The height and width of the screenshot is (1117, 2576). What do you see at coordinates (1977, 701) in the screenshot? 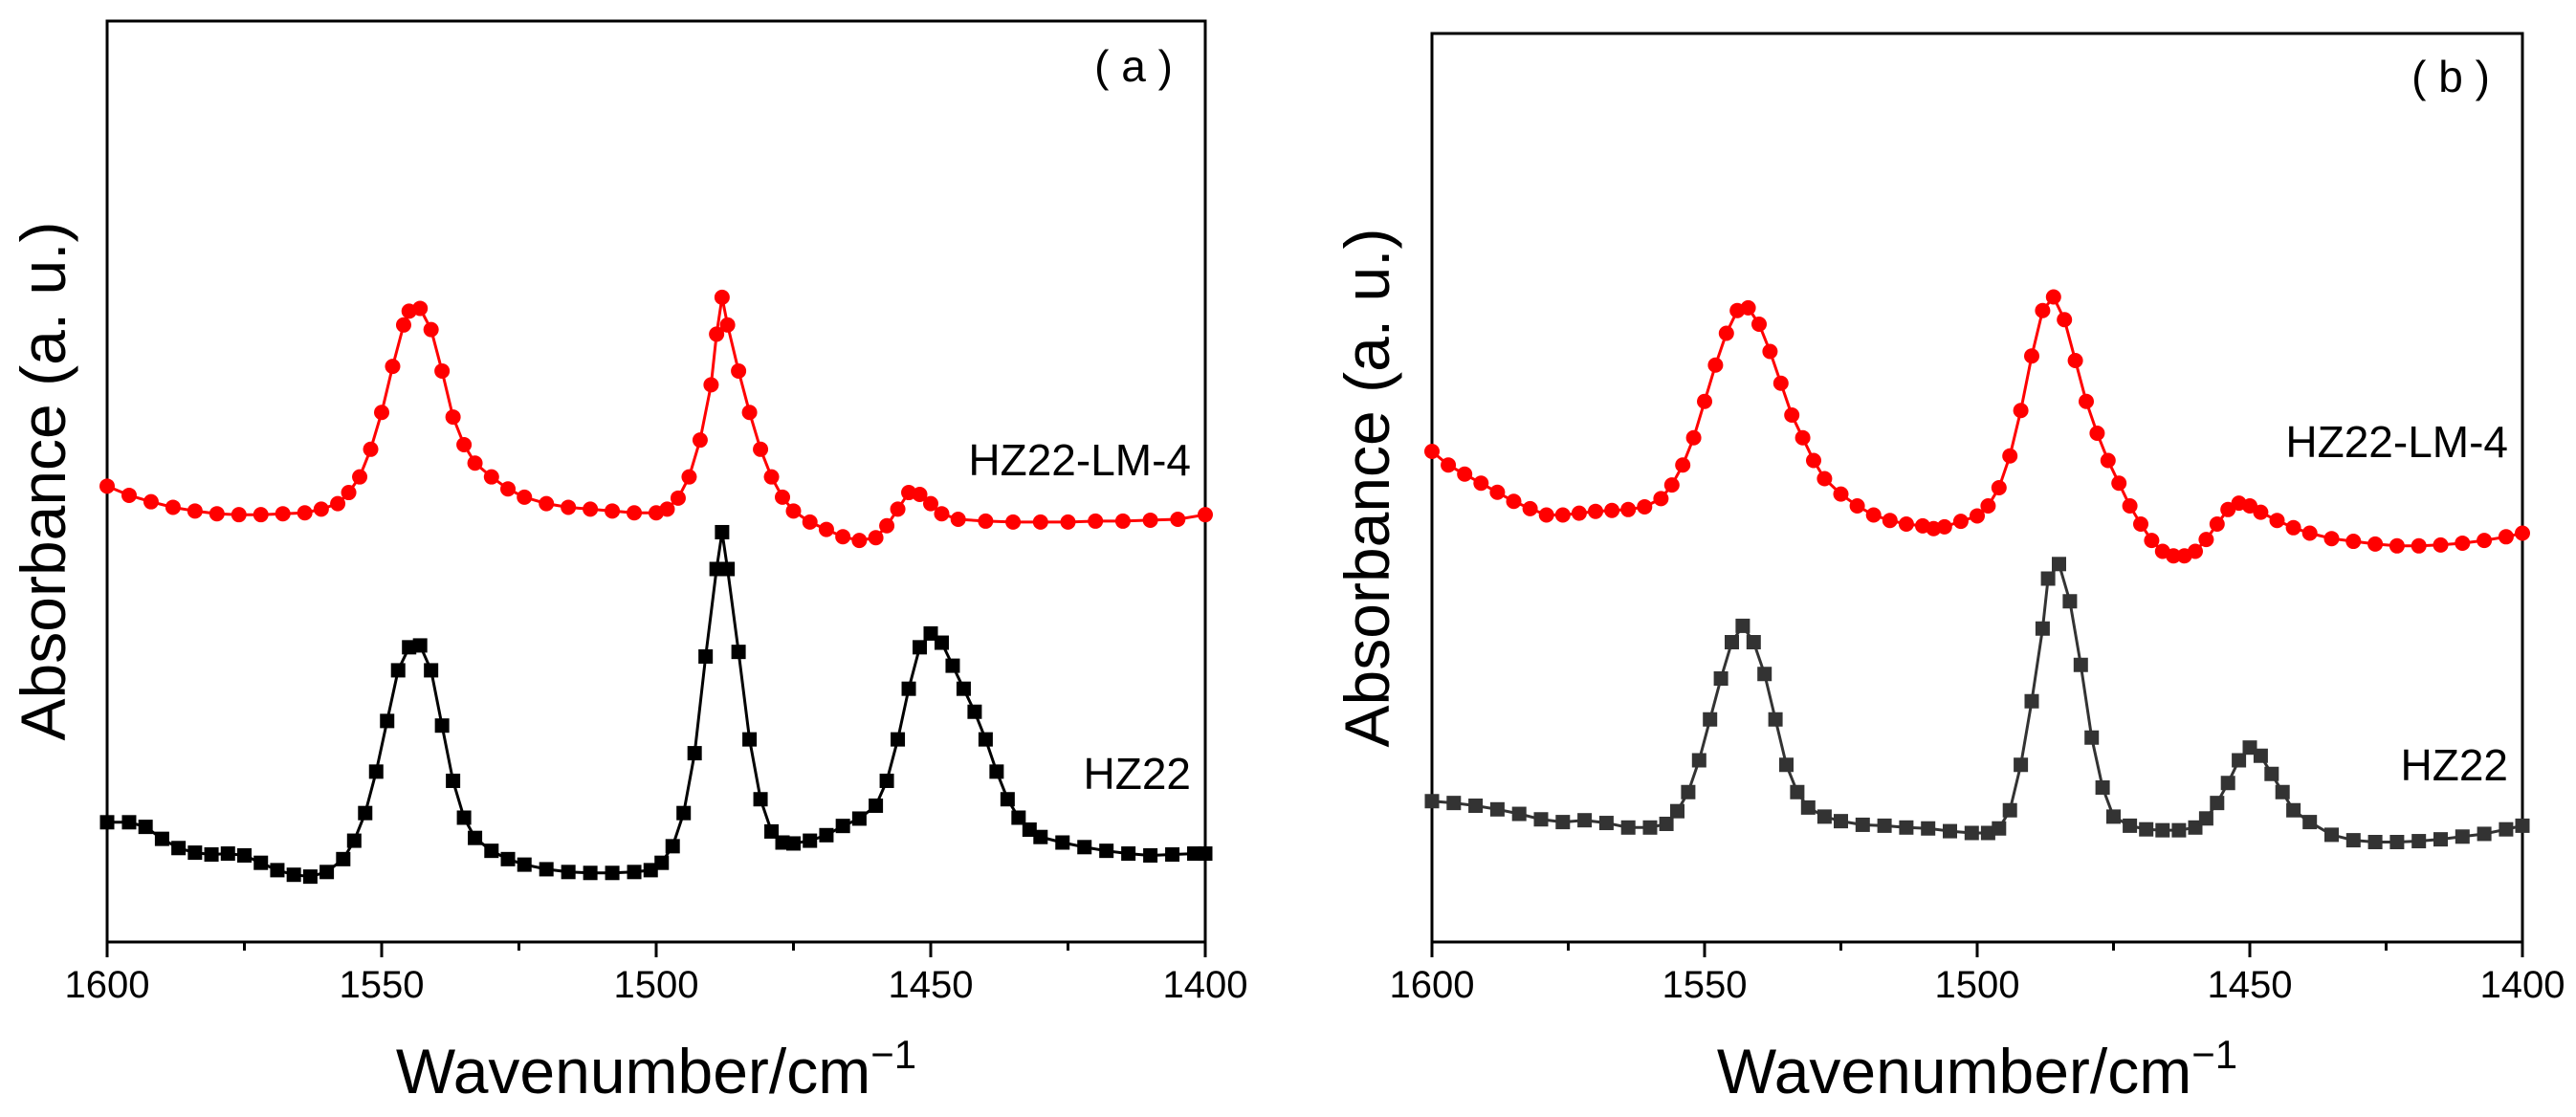
I see `series-line` at bounding box center [1977, 701].